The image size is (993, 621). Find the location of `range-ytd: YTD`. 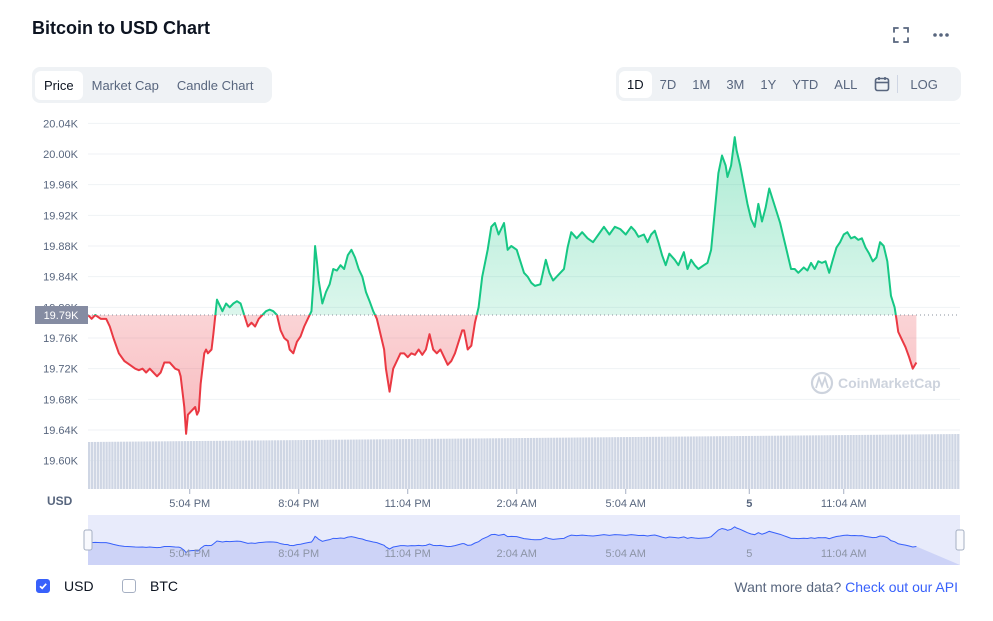

range-ytd: YTD is located at coordinates (805, 84).